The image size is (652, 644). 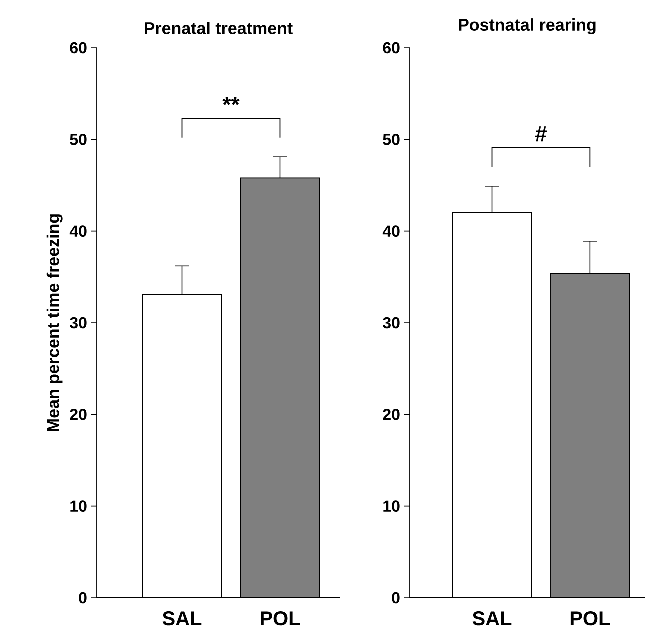 What do you see at coordinates (541, 134) in the screenshot?
I see `annotation: #` at bounding box center [541, 134].